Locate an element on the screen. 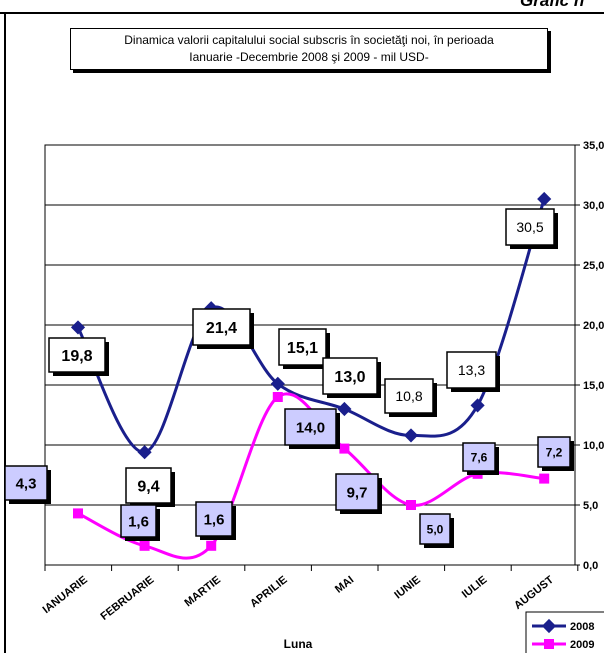 The width and height of the screenshot is (604, 653). y-tick-label: 25,0 is located at coordinates (593, 266).